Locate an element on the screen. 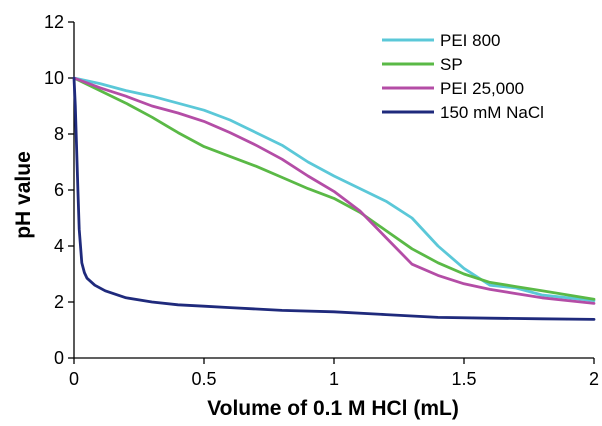 The image size is (602, 426). legend-label: PEI 25,000 is located at coordinates (482, 88).